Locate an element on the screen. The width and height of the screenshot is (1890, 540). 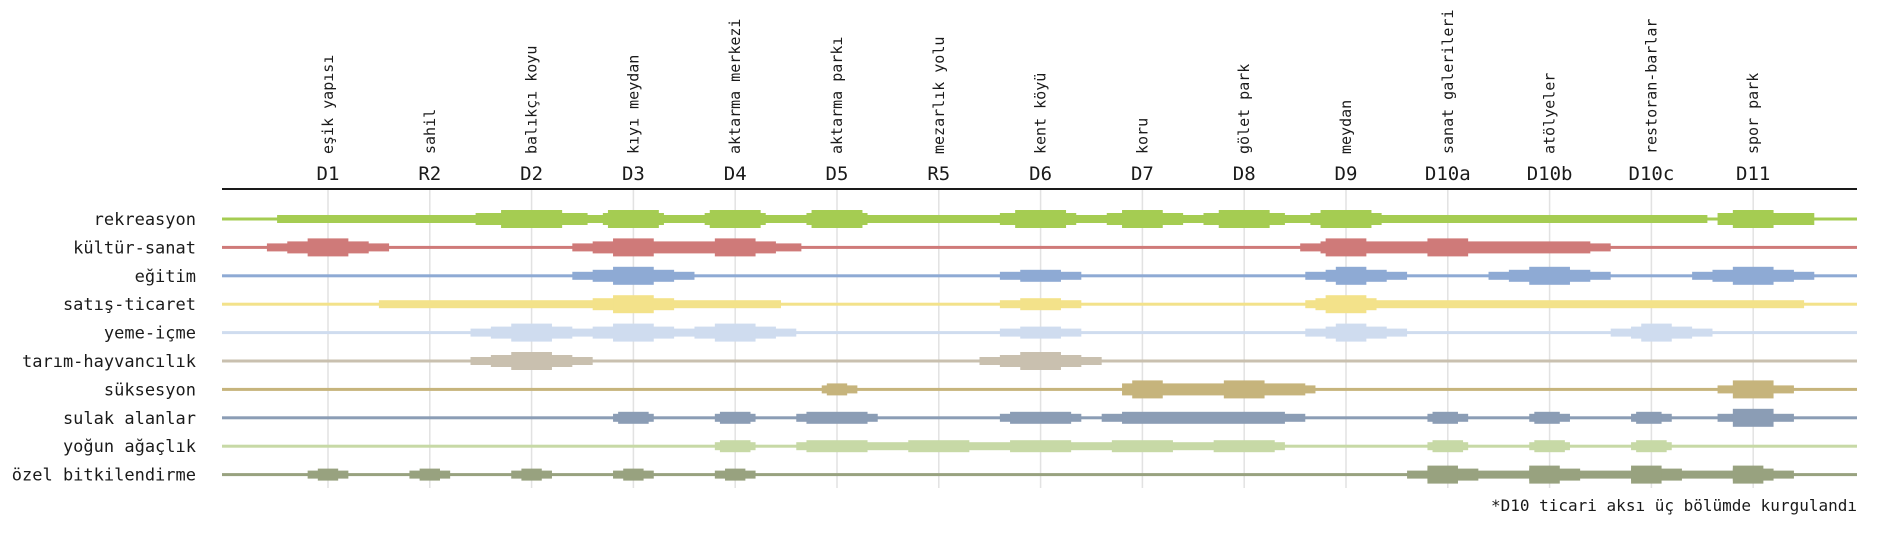
row-5: tarım-hayvancılık is located at coordinates (939, 362).